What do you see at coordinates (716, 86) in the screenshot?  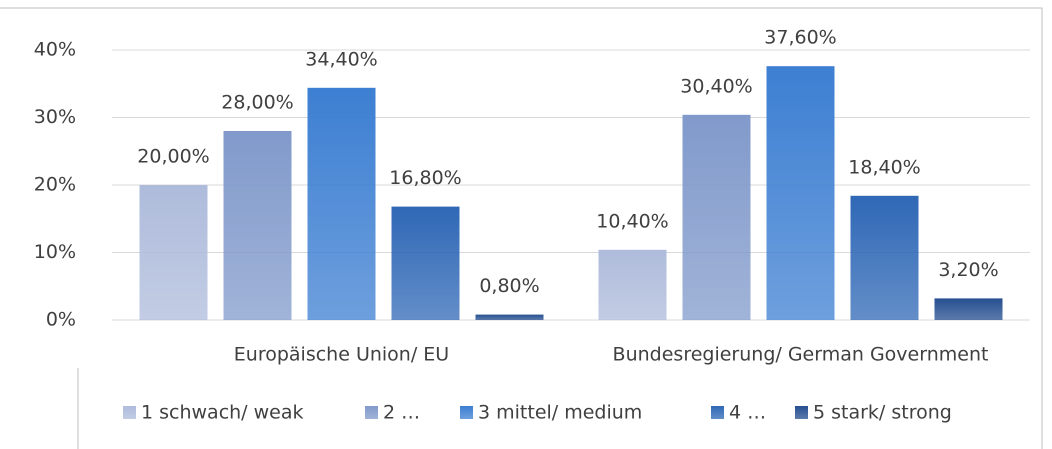 I see `value-label: 30,40%` at bounding box center [716, 86].